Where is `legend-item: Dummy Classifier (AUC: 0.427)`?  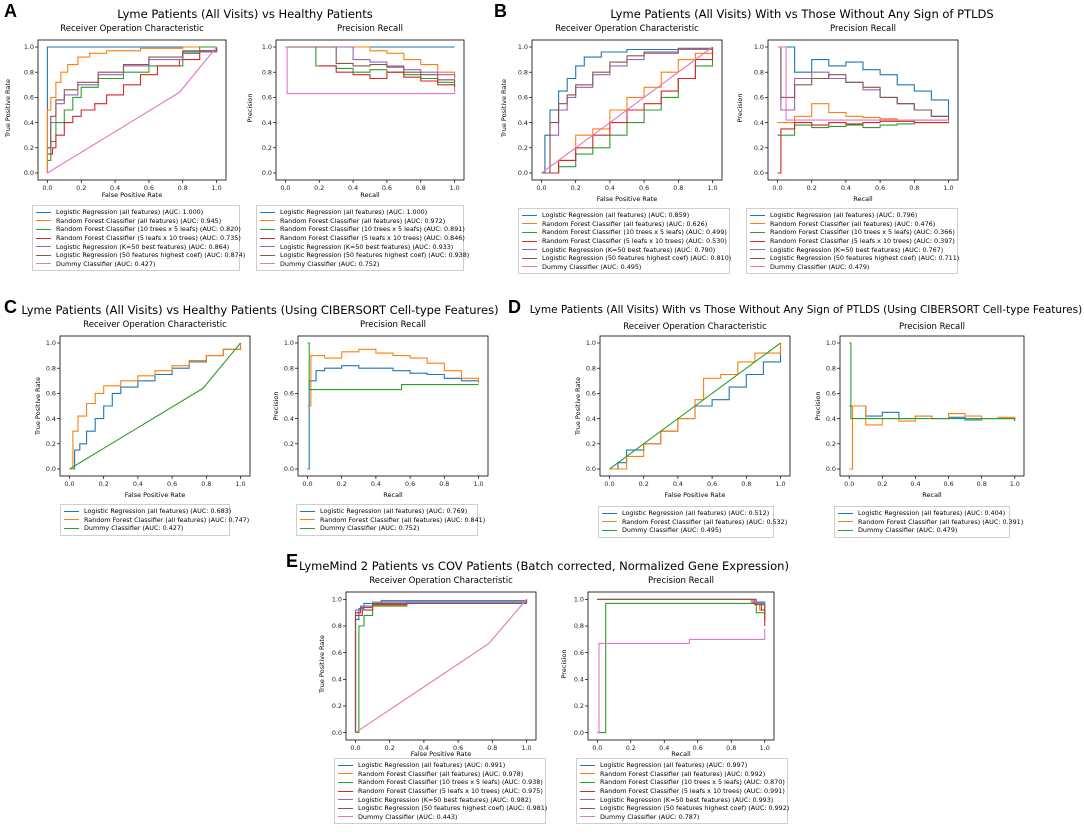
legend-item: Dummy Classifier (AUC: 0.427) is located at coordinates (145, 528).